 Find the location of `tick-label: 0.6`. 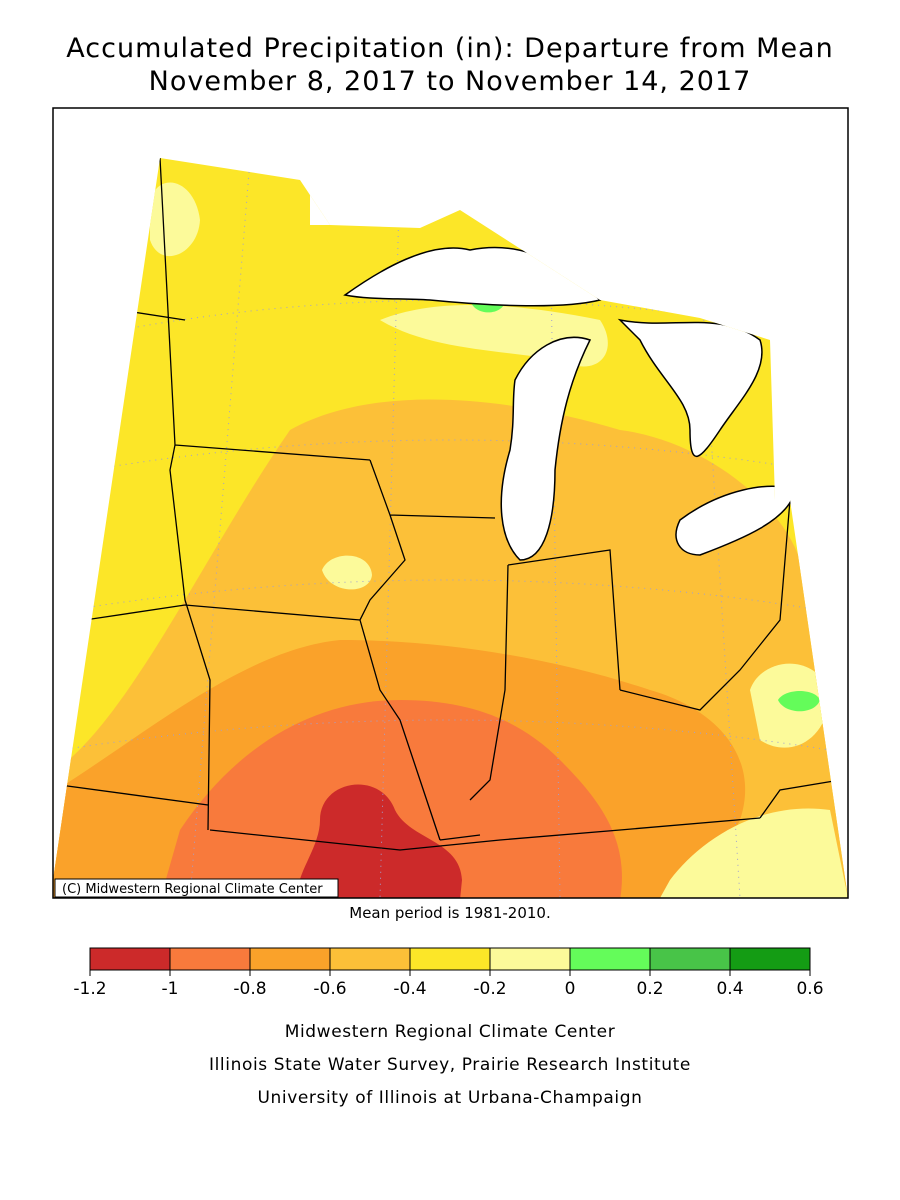

tick-label: 0.6 is located at coordinates (809, 989).